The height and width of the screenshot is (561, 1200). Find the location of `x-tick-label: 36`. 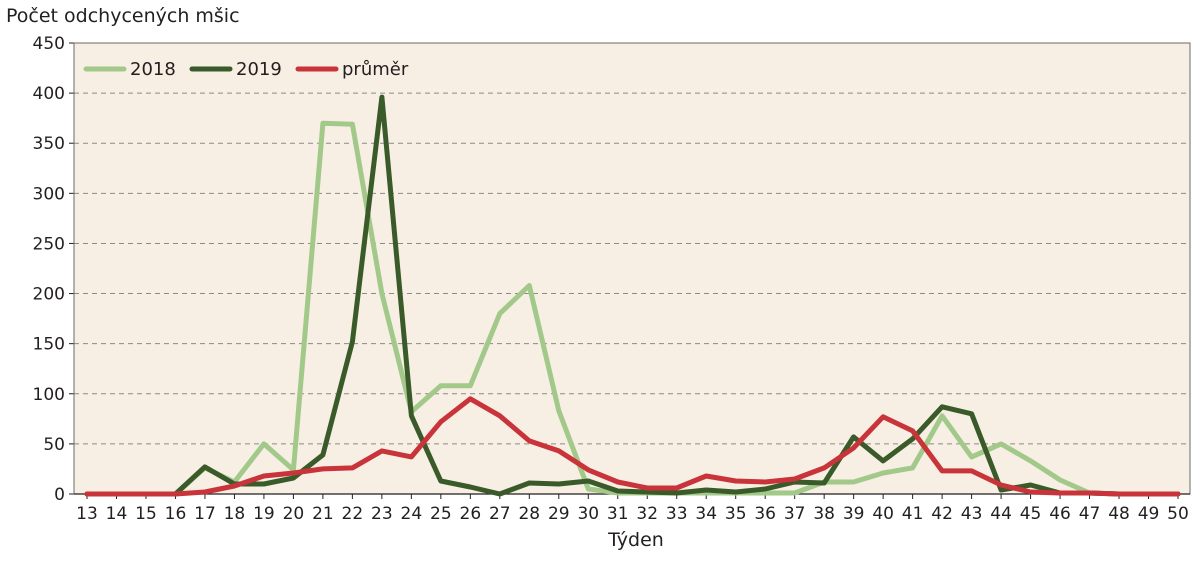

x-tick-label: 36 is located at coordinates (765, 514).